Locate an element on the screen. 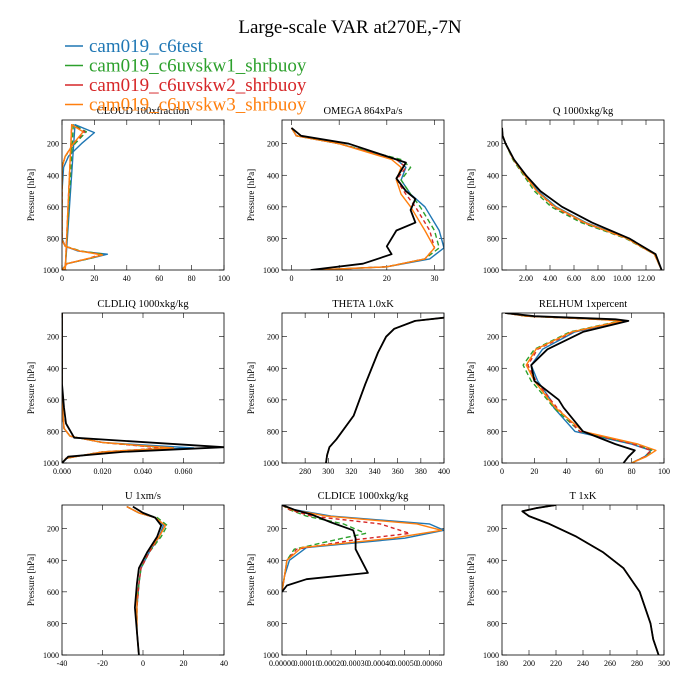 This screenshot has height=700, width=700. x-tick-label: 320 is located at coordinates (351, 471).